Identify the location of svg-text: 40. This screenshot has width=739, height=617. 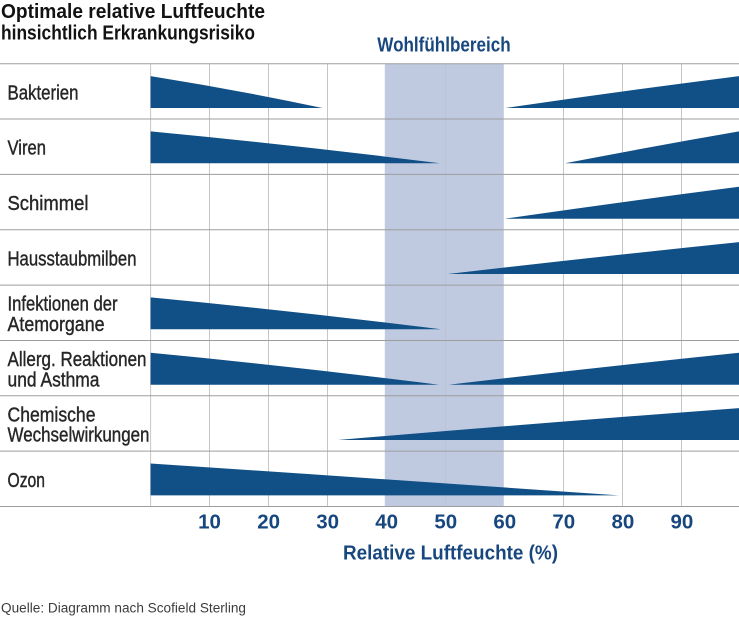
(386, 522).